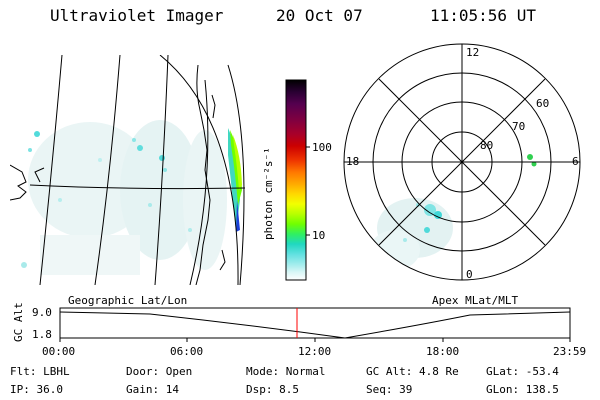 The image size is (600, 400). What do you see at coordinates (412, 371) in the screenshot?
I see `info-gc-alt: GC Alt: 4.8 Re` at bounding box center [412, 371].